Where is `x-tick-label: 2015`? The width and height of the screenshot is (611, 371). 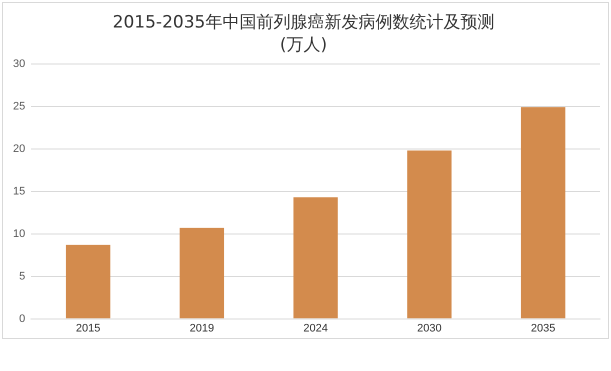 x-tick-label: 2015 is located at coordinates (88, 328).